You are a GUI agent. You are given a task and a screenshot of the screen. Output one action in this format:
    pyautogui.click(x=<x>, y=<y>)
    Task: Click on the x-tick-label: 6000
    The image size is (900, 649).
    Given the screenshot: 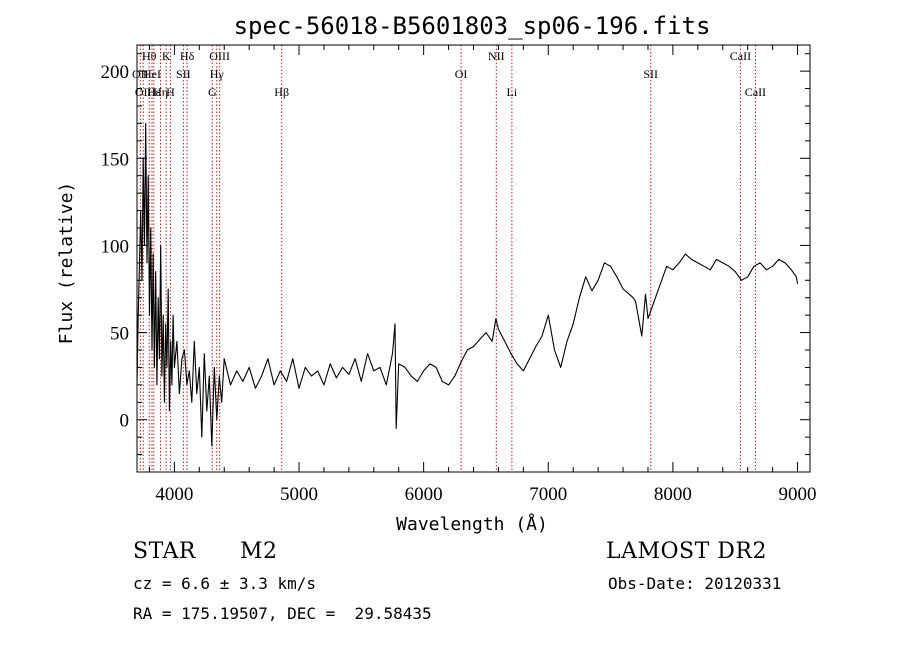 What is the action you would take?
    pyautogui.click(x=424, y=494)
    